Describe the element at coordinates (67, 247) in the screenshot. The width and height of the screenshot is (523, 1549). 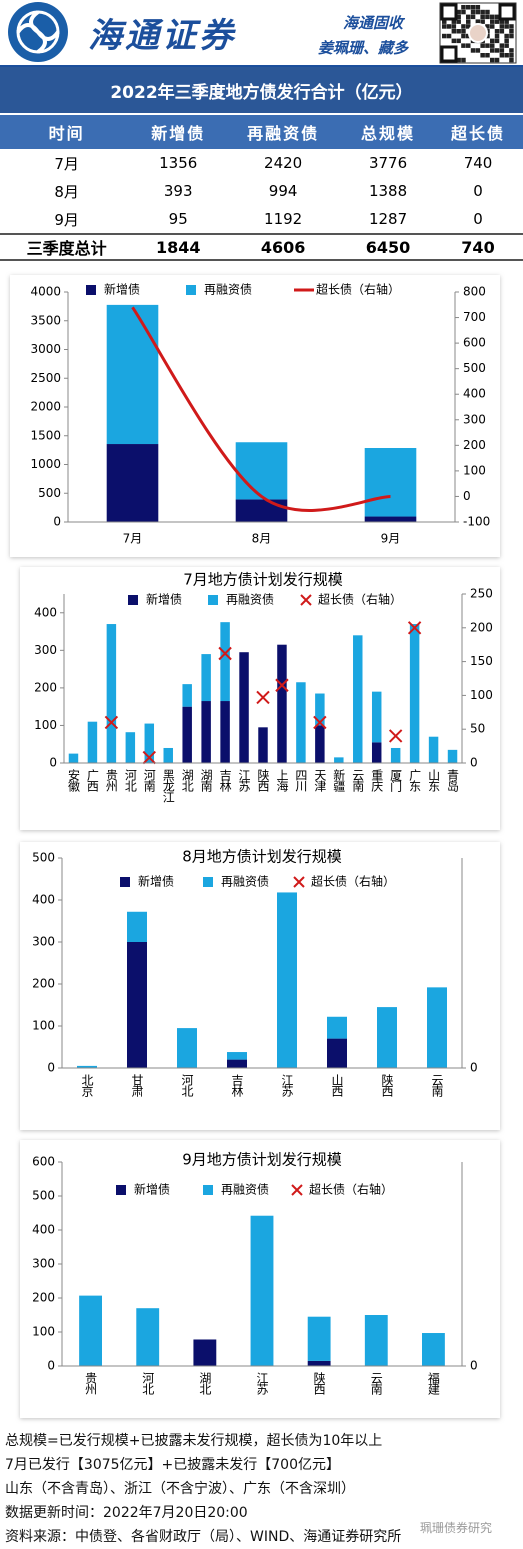
I see `table-cell: 三季度总计` at that location.